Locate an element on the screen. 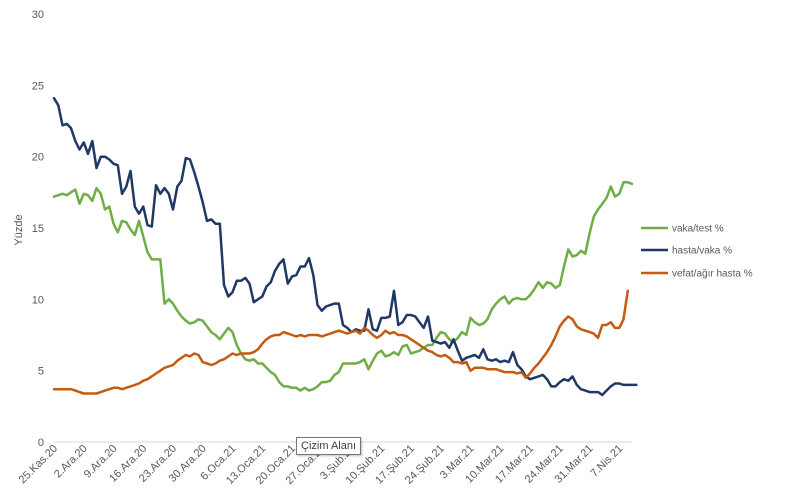 Image resolution: width=791 pixels, height=500 pixels. plot-area-tooltip: Çizim Alanı is located at coordinates (329, 446).